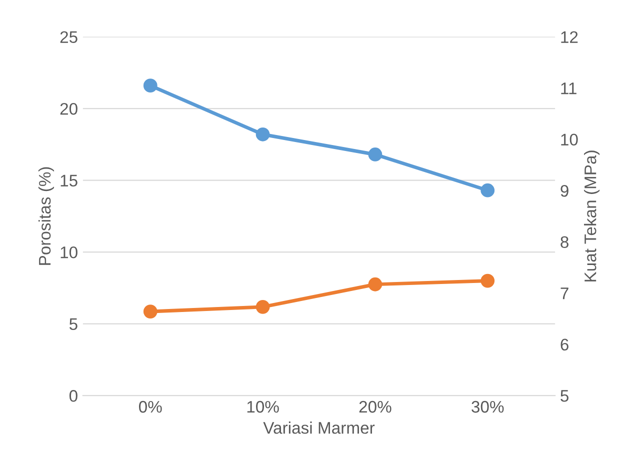 The height and width of the screenshot is (460, 638). Describe the element at coordinates (73, 396) in the screenshot. I see `y-tick-label: 0` at that location.